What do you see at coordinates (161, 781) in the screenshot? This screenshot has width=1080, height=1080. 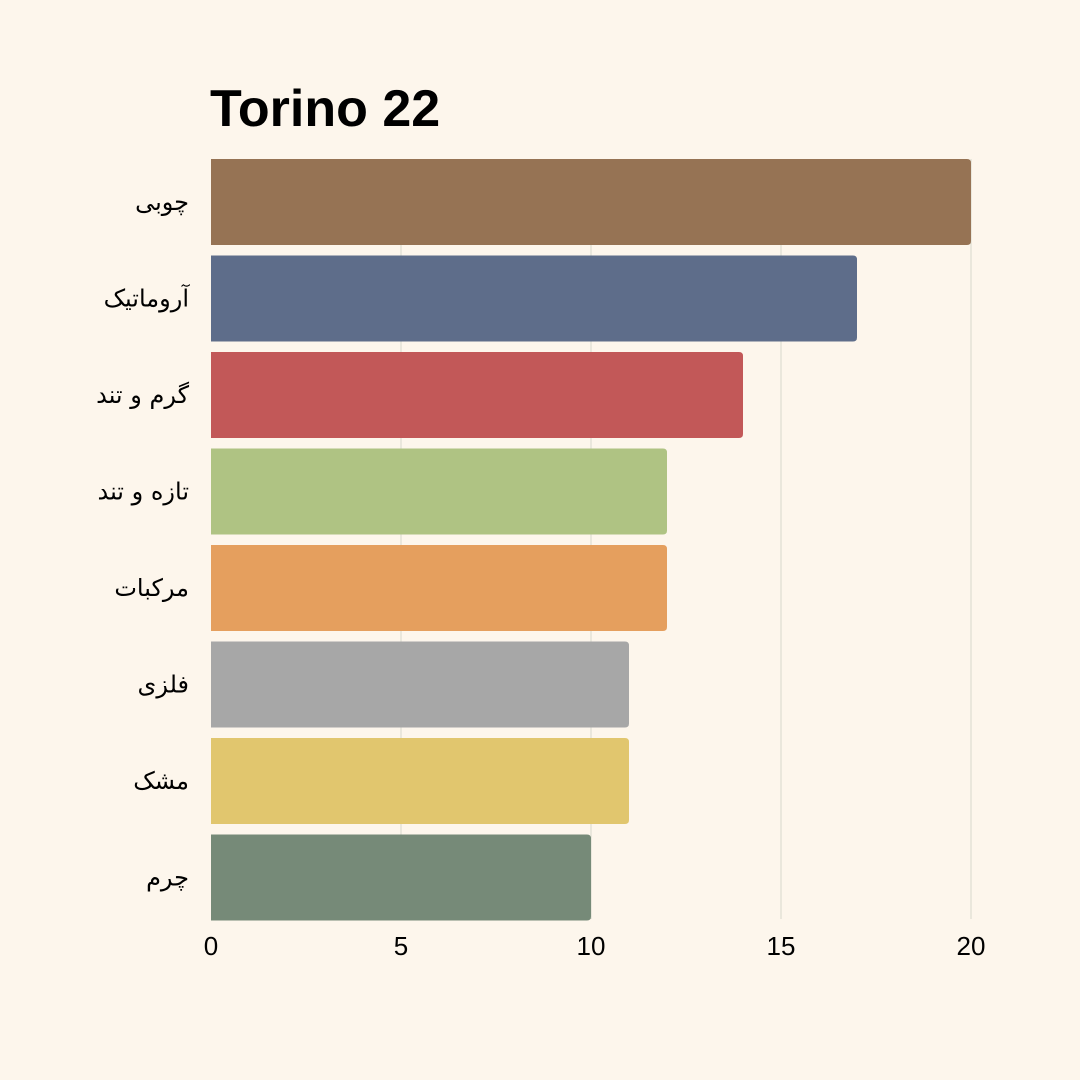 I see `category-label: مشک` at bounding box center [161, 781].